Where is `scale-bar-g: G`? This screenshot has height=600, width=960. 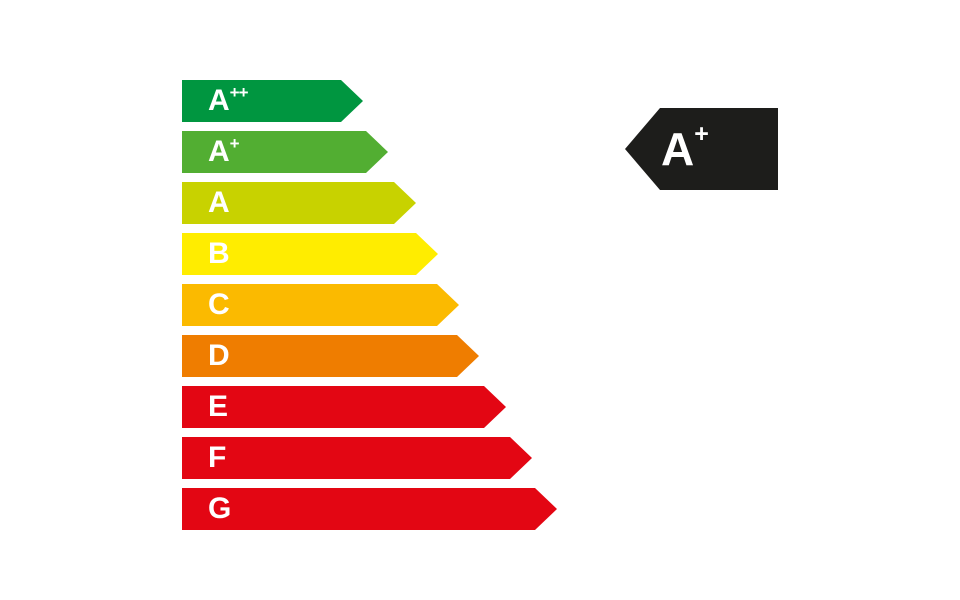 scale-bar-g: G is located at coordinates (369, 509).